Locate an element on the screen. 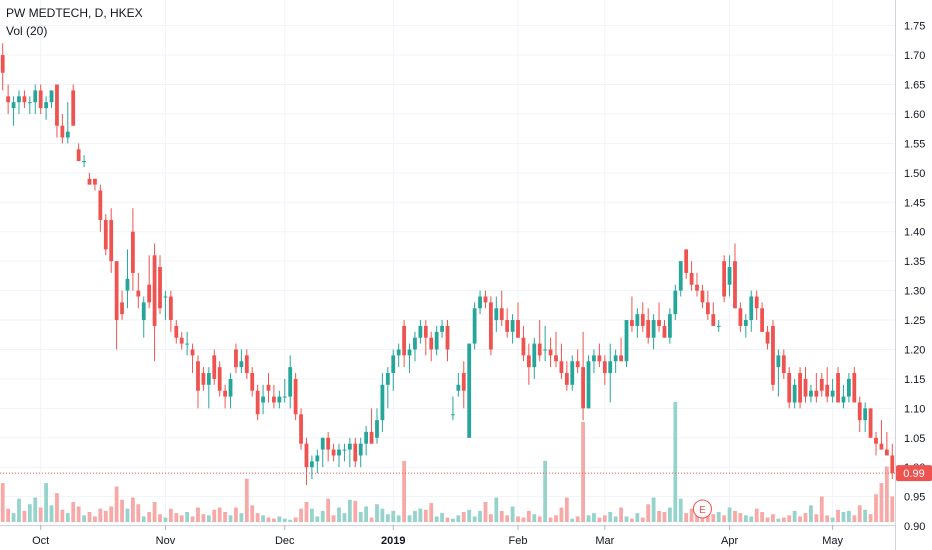 This screenshot has height=550, width=932. earnings-marker: E is located at coordinates (702, 509).